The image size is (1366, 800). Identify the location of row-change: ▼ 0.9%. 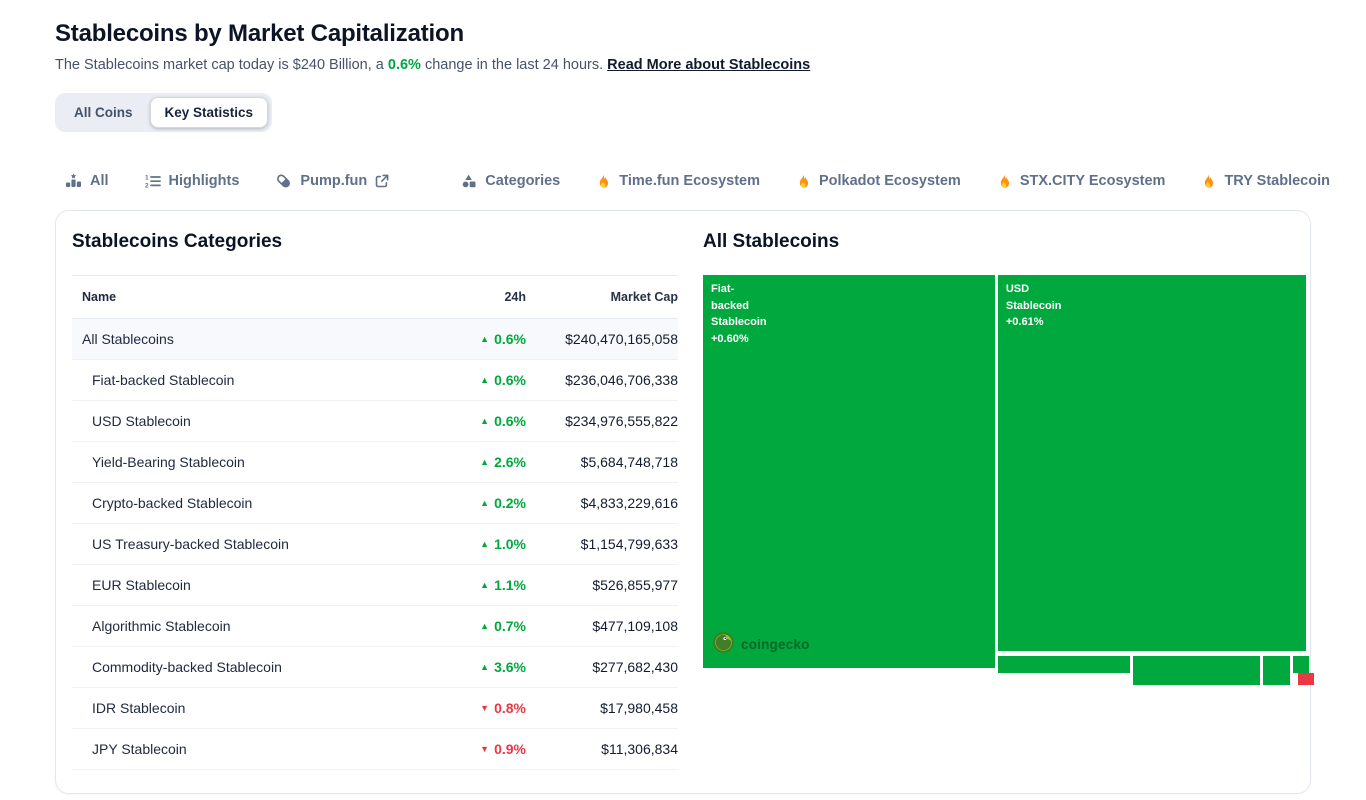
(476, 749).